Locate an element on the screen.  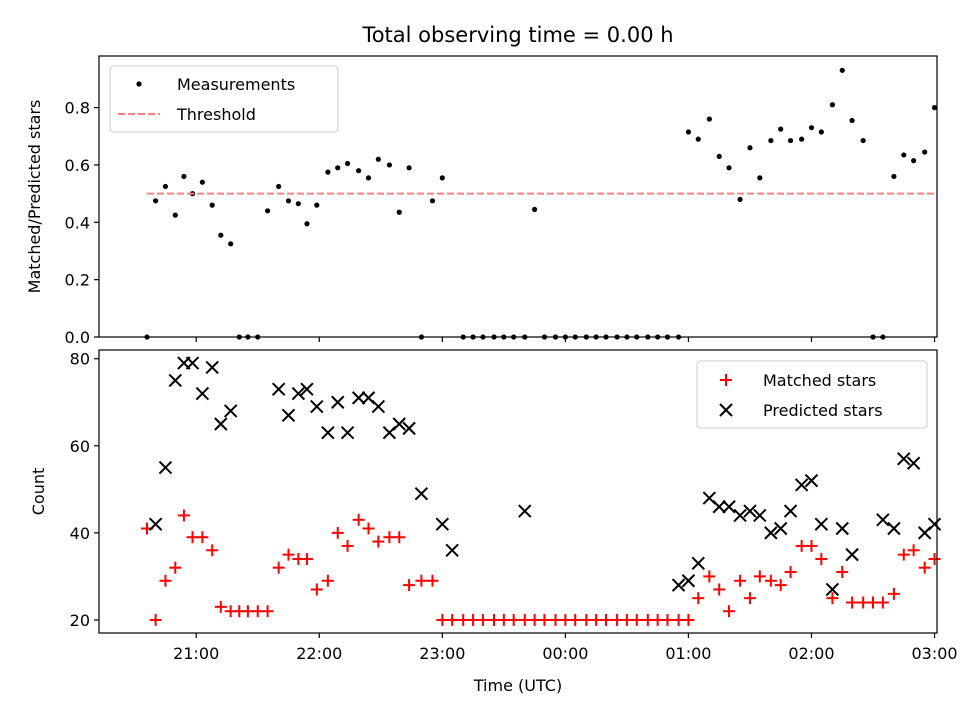
bottom-legend-box is located at coordinates (812, 394).